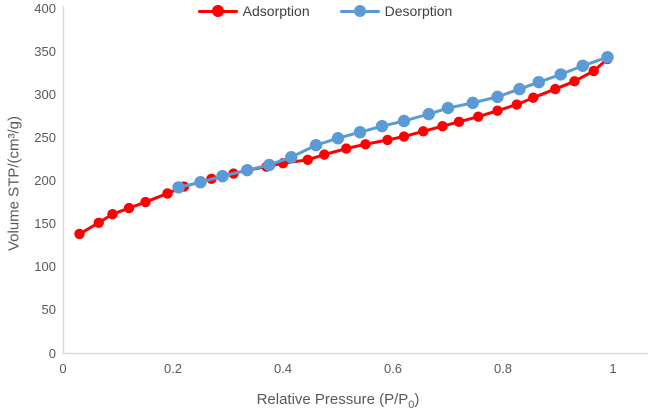 Image resolution: width=650 pixels, height=418 pixels. What do you see at coordinates (503, 368) in the screenshot?
I see `x-tick-label: 0.8` at bounding box center [503, 368].